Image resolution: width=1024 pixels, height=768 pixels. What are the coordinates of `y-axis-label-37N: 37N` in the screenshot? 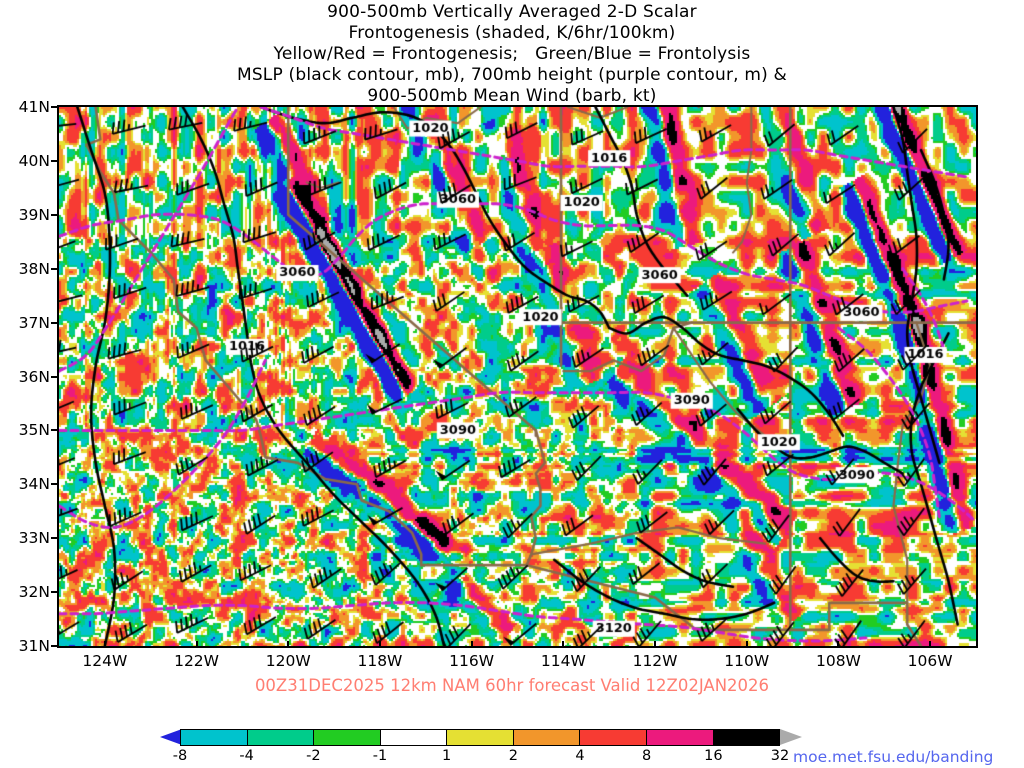 It's located at (34, 322).